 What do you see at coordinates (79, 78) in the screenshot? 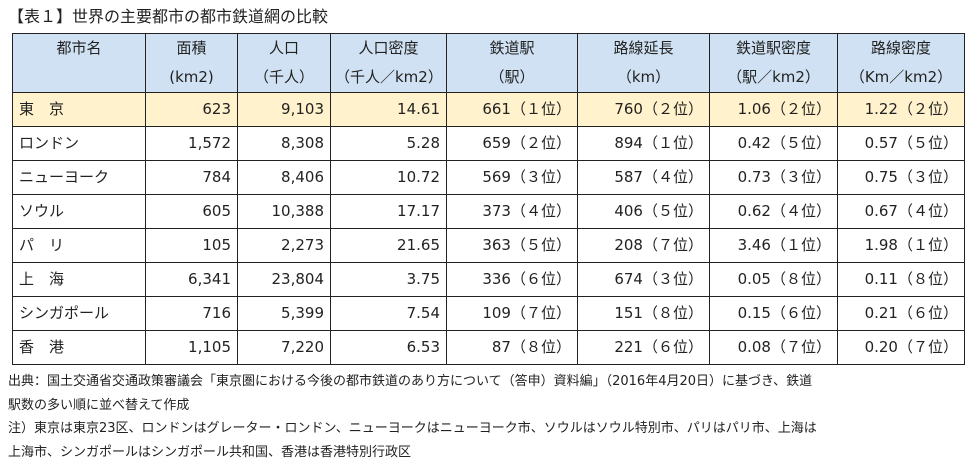
I see `unit-city` at bounding box center [79, 78].